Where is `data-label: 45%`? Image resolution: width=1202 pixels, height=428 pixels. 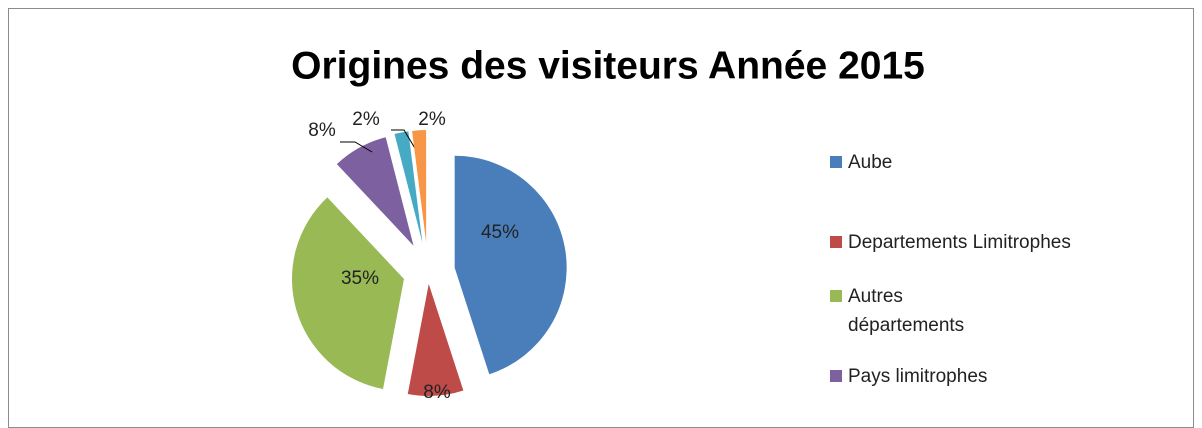 data-label: 45% is located at coordinates (500, 232).